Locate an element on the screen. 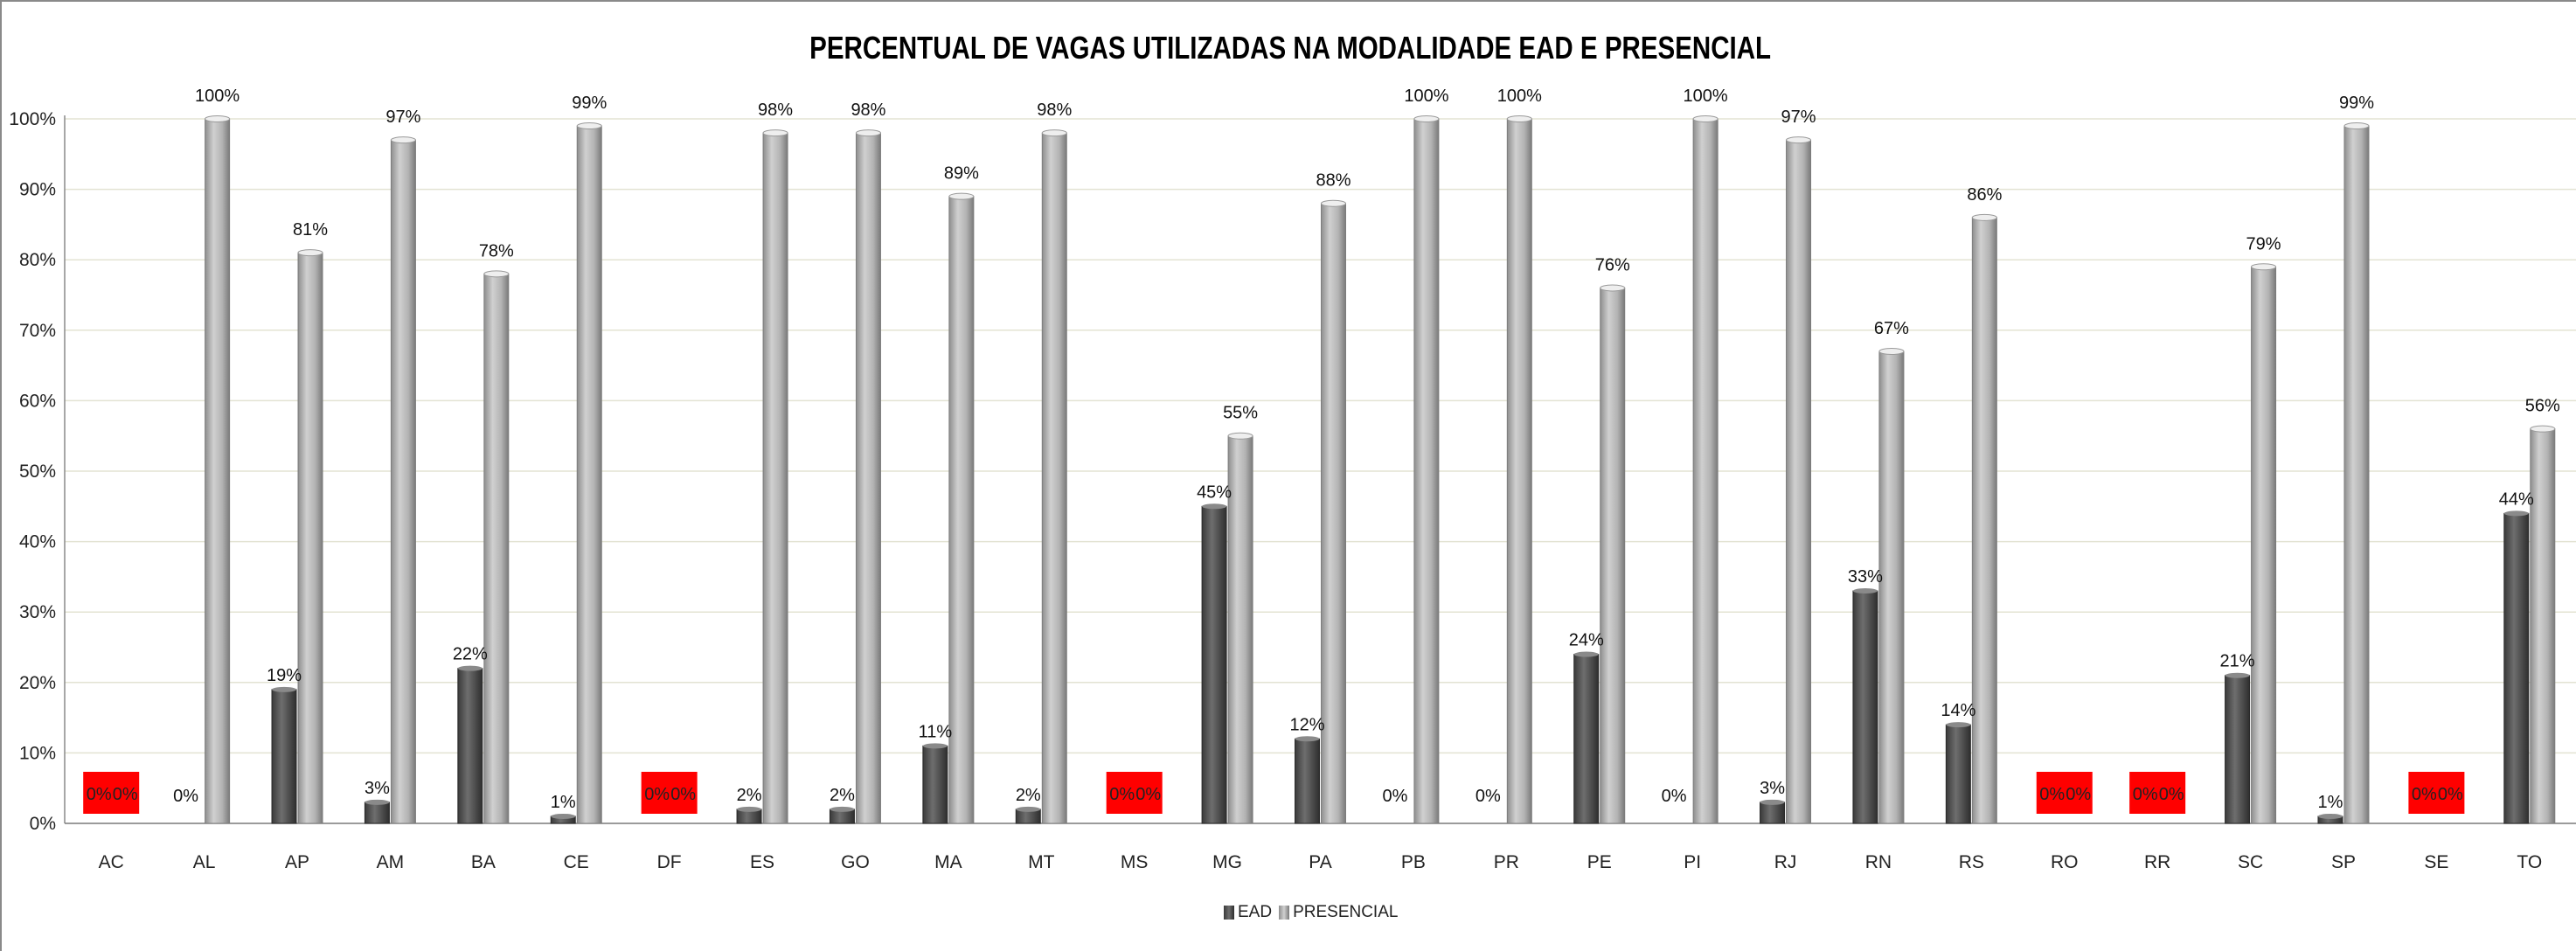 The image size is (2576, 951). y-tick-label: 80% is located at coordinates (37, 260).